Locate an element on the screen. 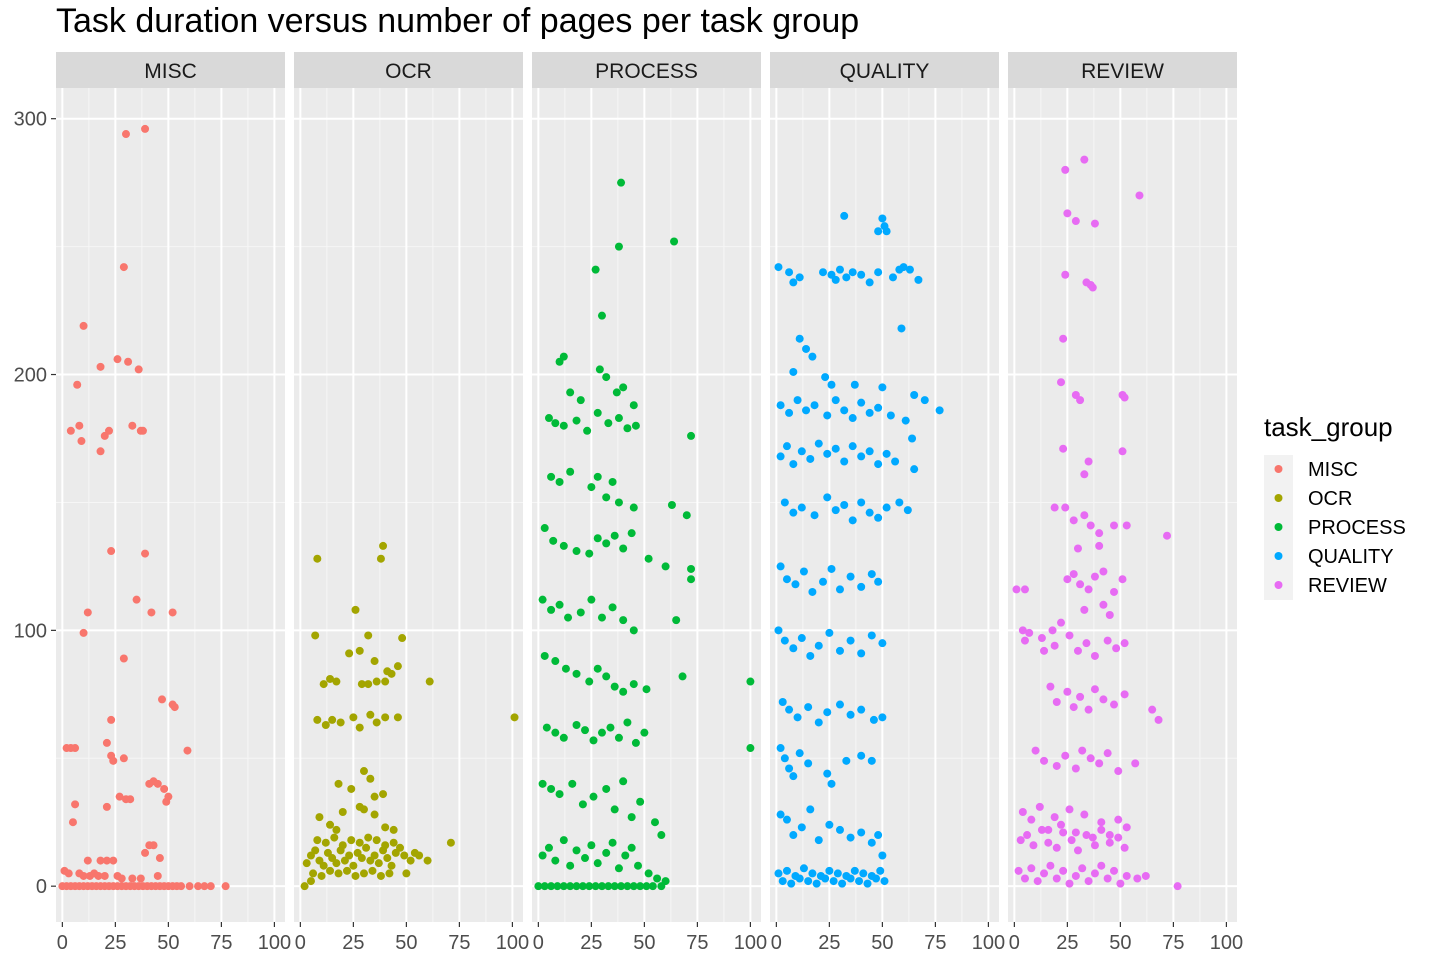 This screenshot has height=960, width=1440. legend-key is located at coordinates (1278, 527).